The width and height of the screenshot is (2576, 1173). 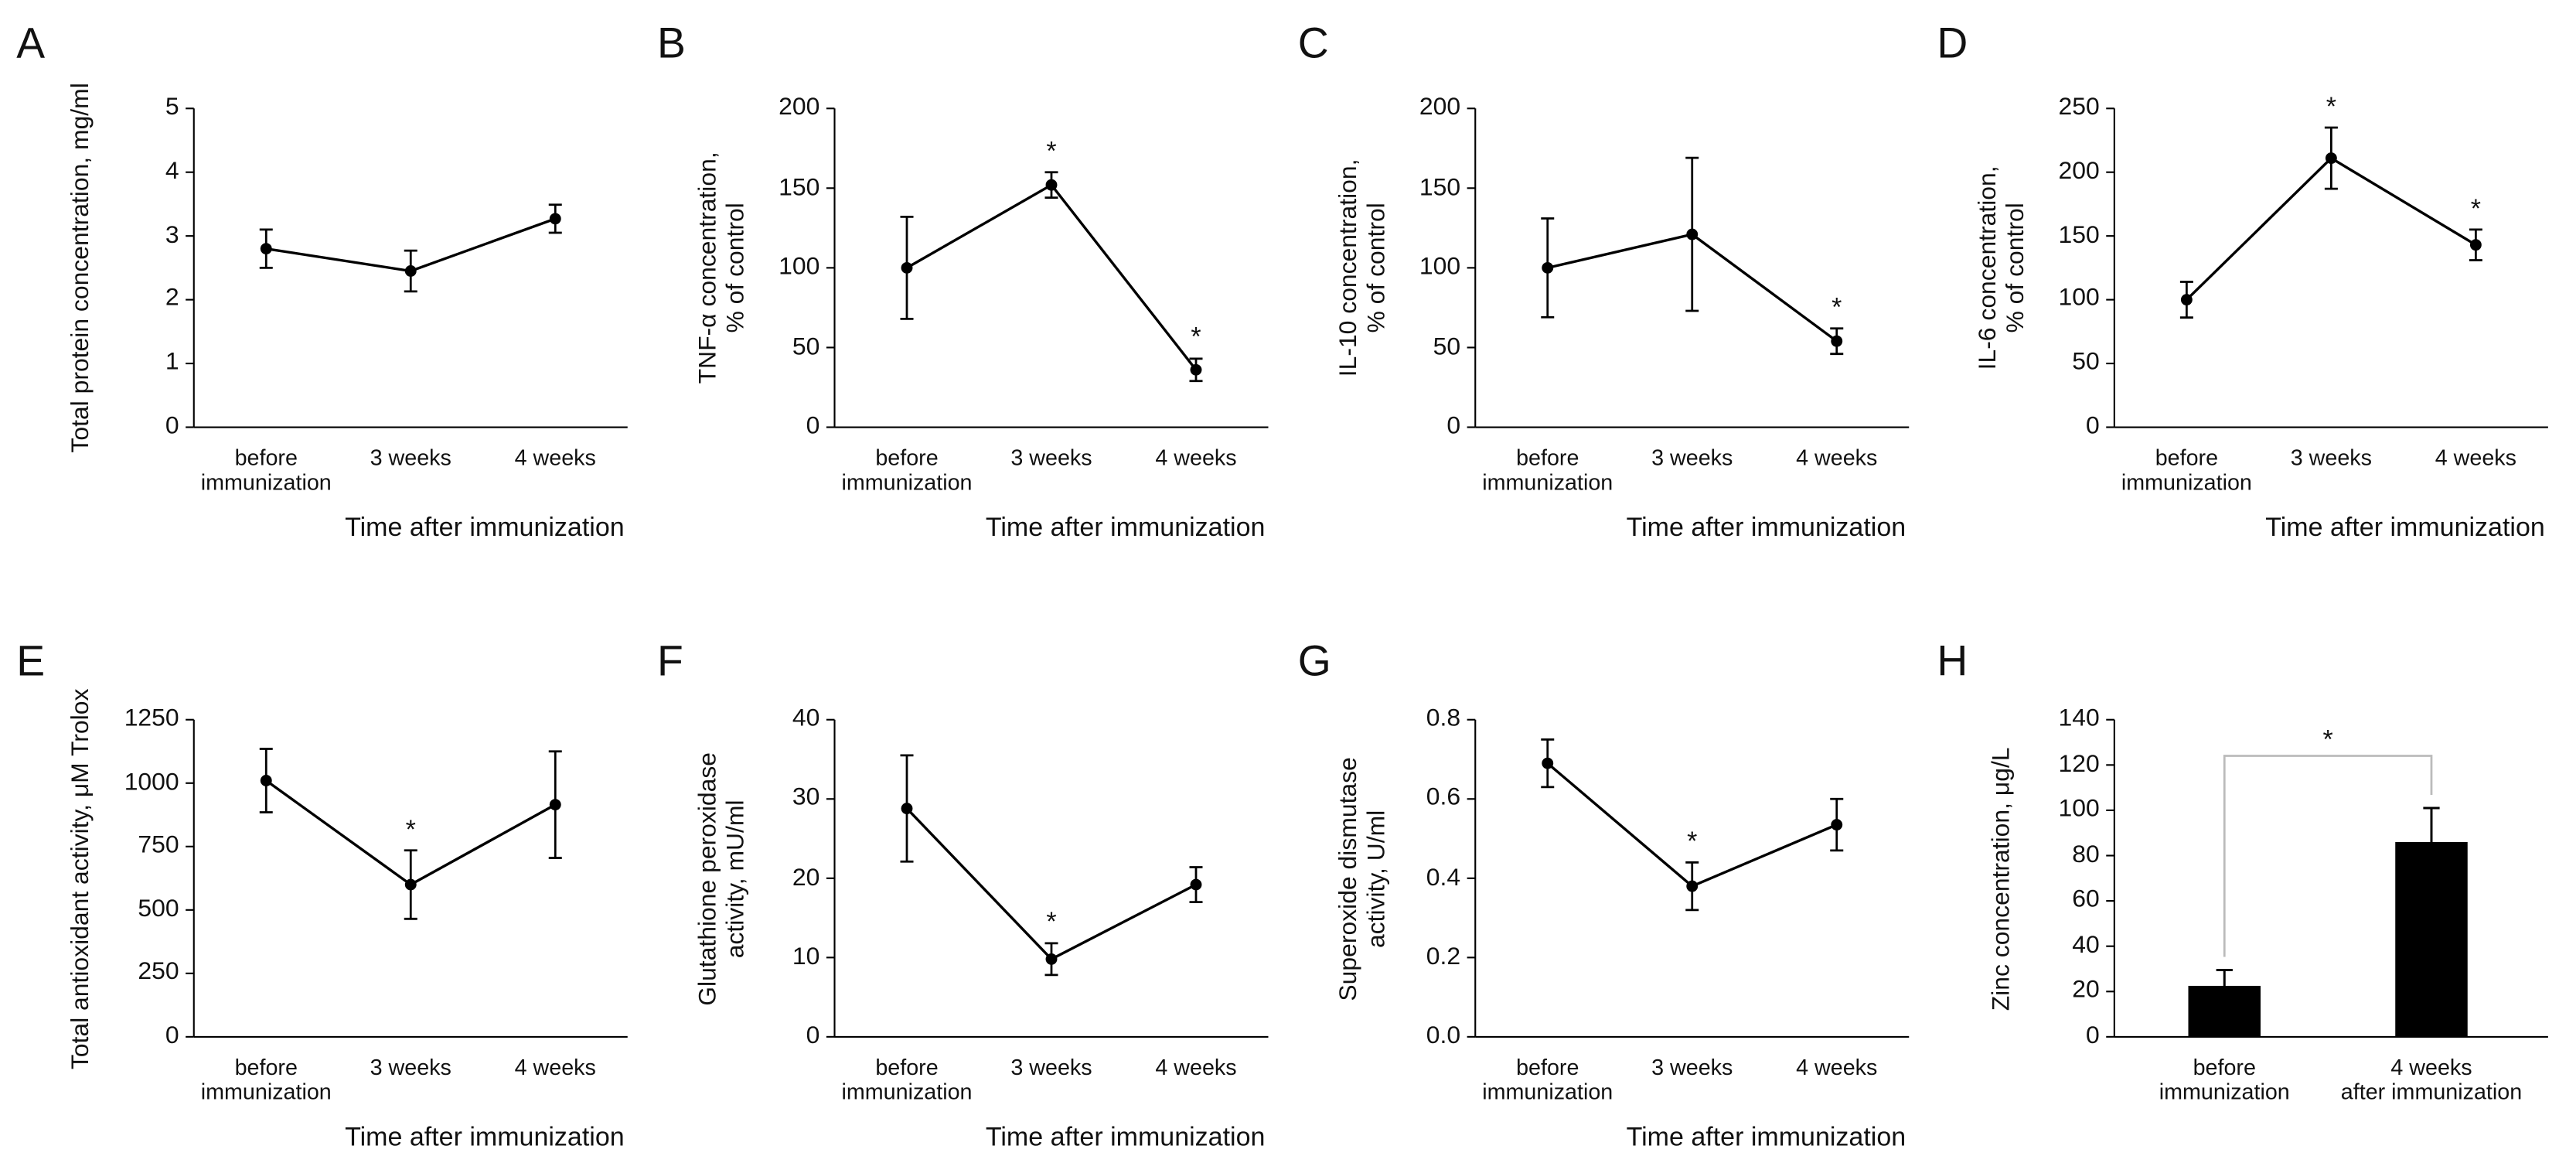 What do you see at coordinates (158, 845) in the screenshot?
I see `y-tick-label: 750` at bounding box center [158, 845].